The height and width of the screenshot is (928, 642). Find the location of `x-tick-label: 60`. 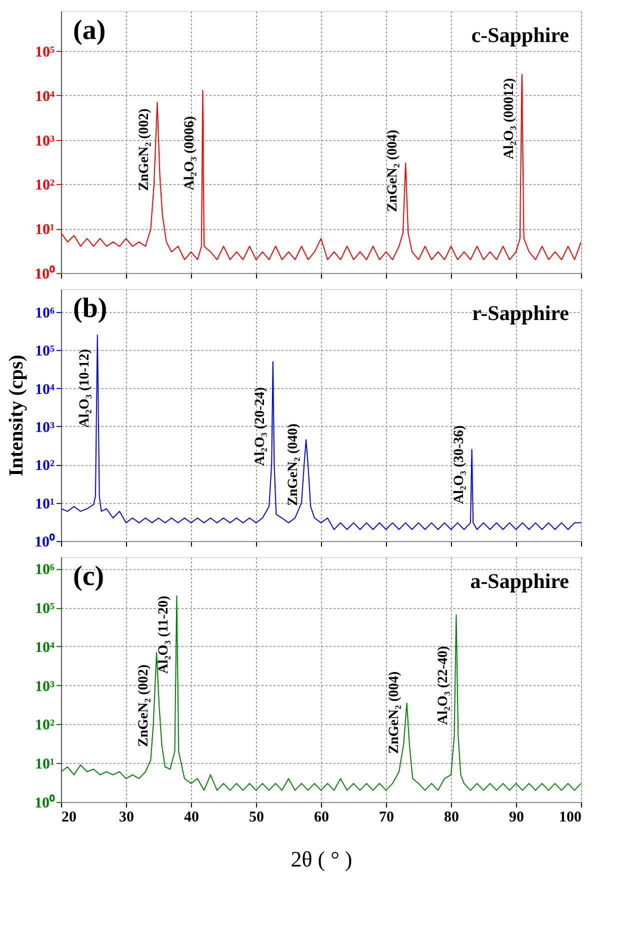

x-tick-label: 60 is located at coordinates (321, 818).